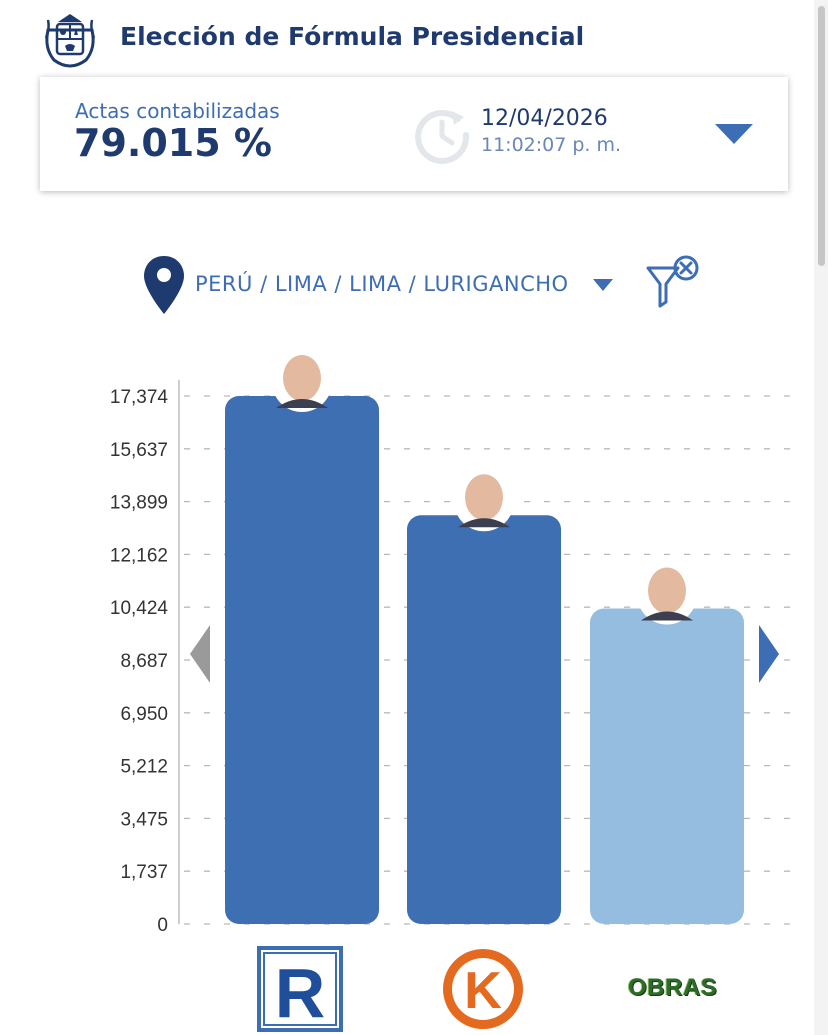  Describe the element at coordinates (162, 925) in the screenshot. I see `y-tick-label: 0` at that location.